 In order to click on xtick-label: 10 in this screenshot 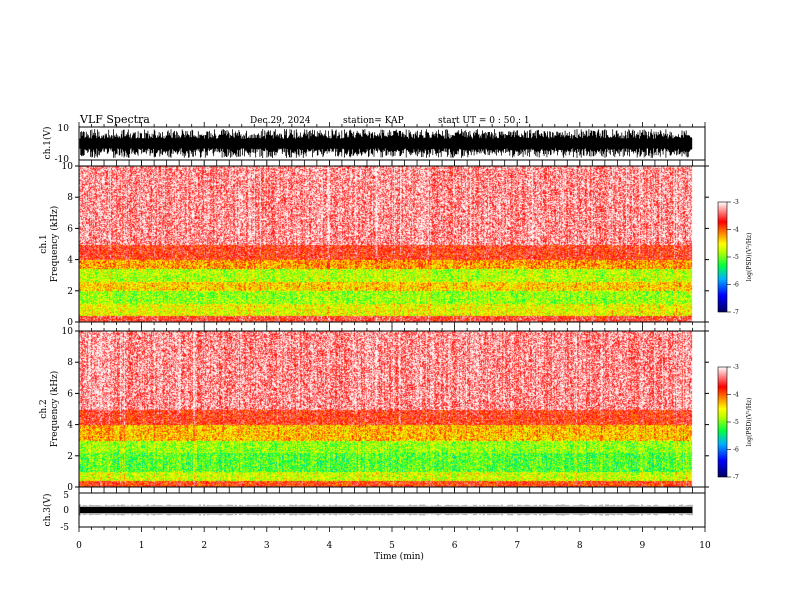, I will do `click(705, 546)`.